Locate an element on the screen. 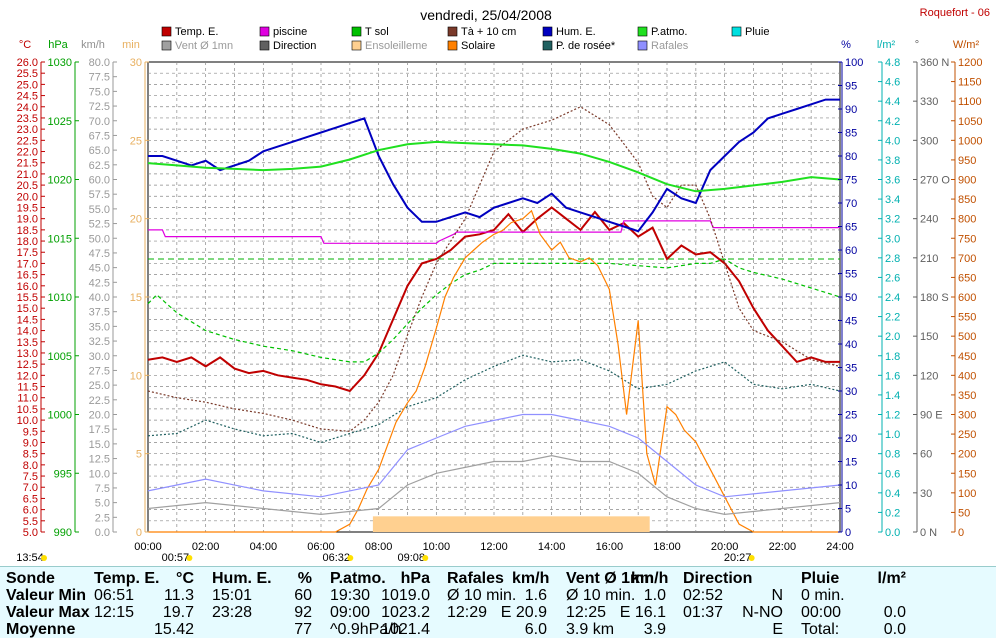  stats-col-unit: °C is located at coordinates (185, 578).